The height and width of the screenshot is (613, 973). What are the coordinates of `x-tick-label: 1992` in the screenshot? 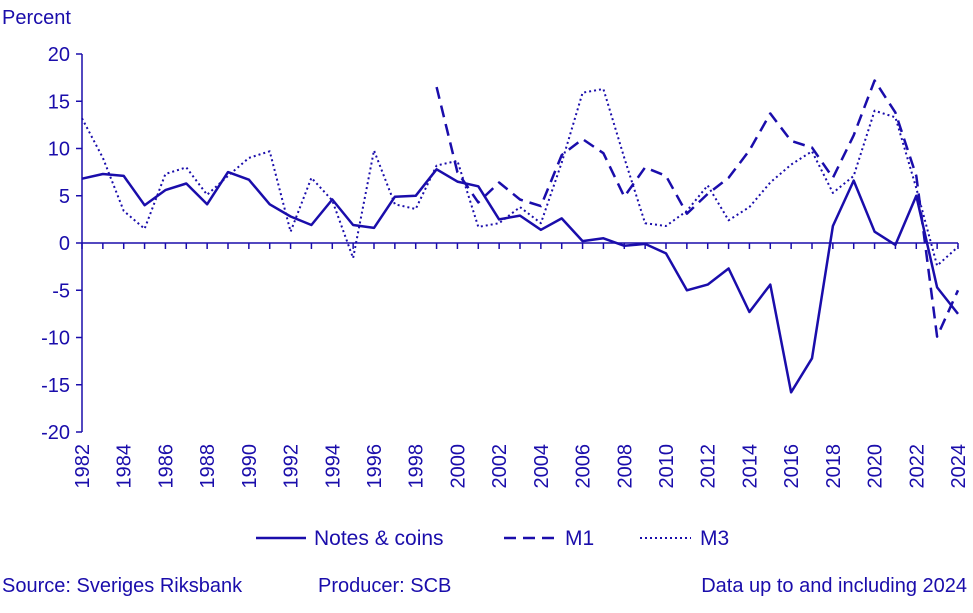 It's located at (292, 466).